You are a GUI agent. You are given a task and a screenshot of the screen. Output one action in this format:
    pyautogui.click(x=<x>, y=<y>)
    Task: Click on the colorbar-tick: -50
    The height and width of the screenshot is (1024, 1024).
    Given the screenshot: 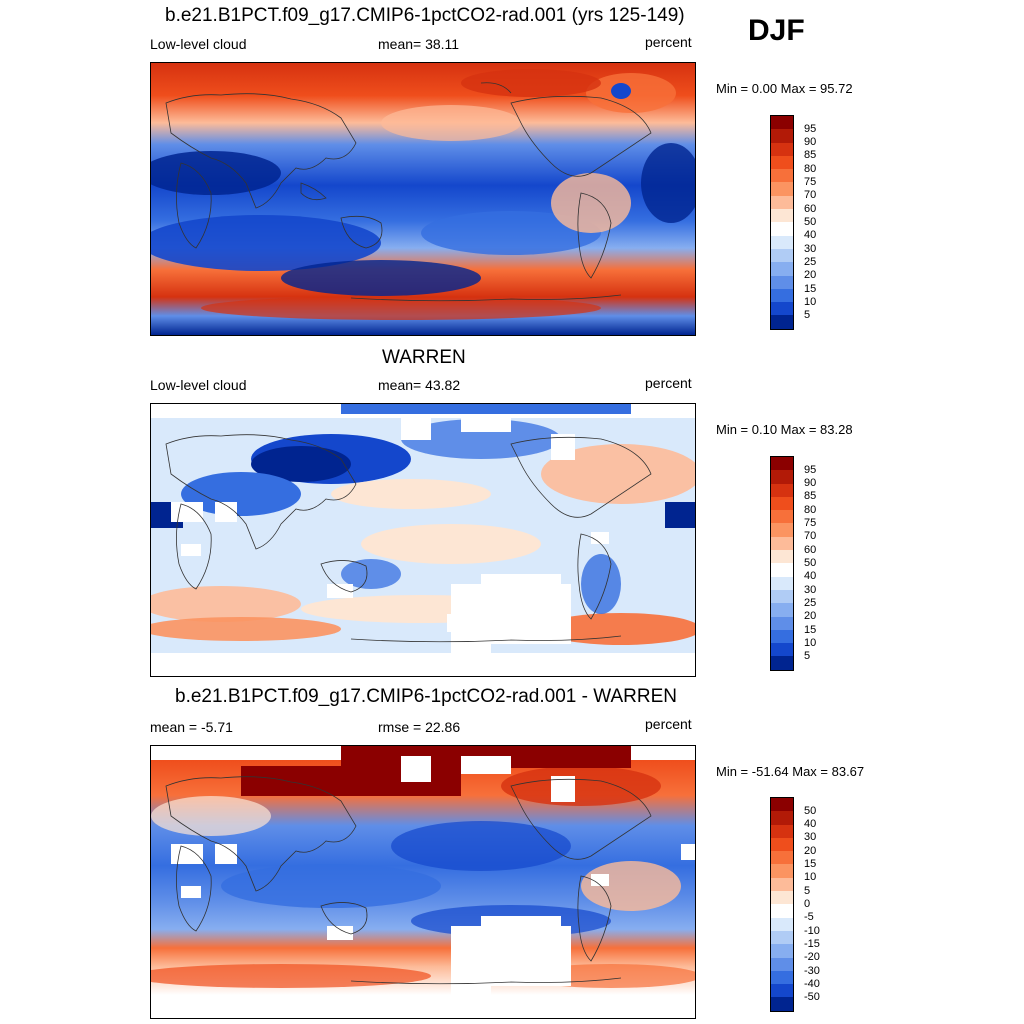 What is the action you would take?
    pyautogui.click(x=812, y=997)
    